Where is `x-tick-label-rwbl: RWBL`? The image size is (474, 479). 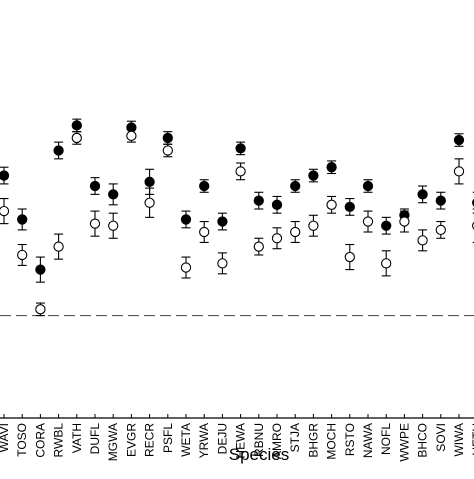
x-tick-label-rwbl: RWBL is located at coordinates (59, 440).